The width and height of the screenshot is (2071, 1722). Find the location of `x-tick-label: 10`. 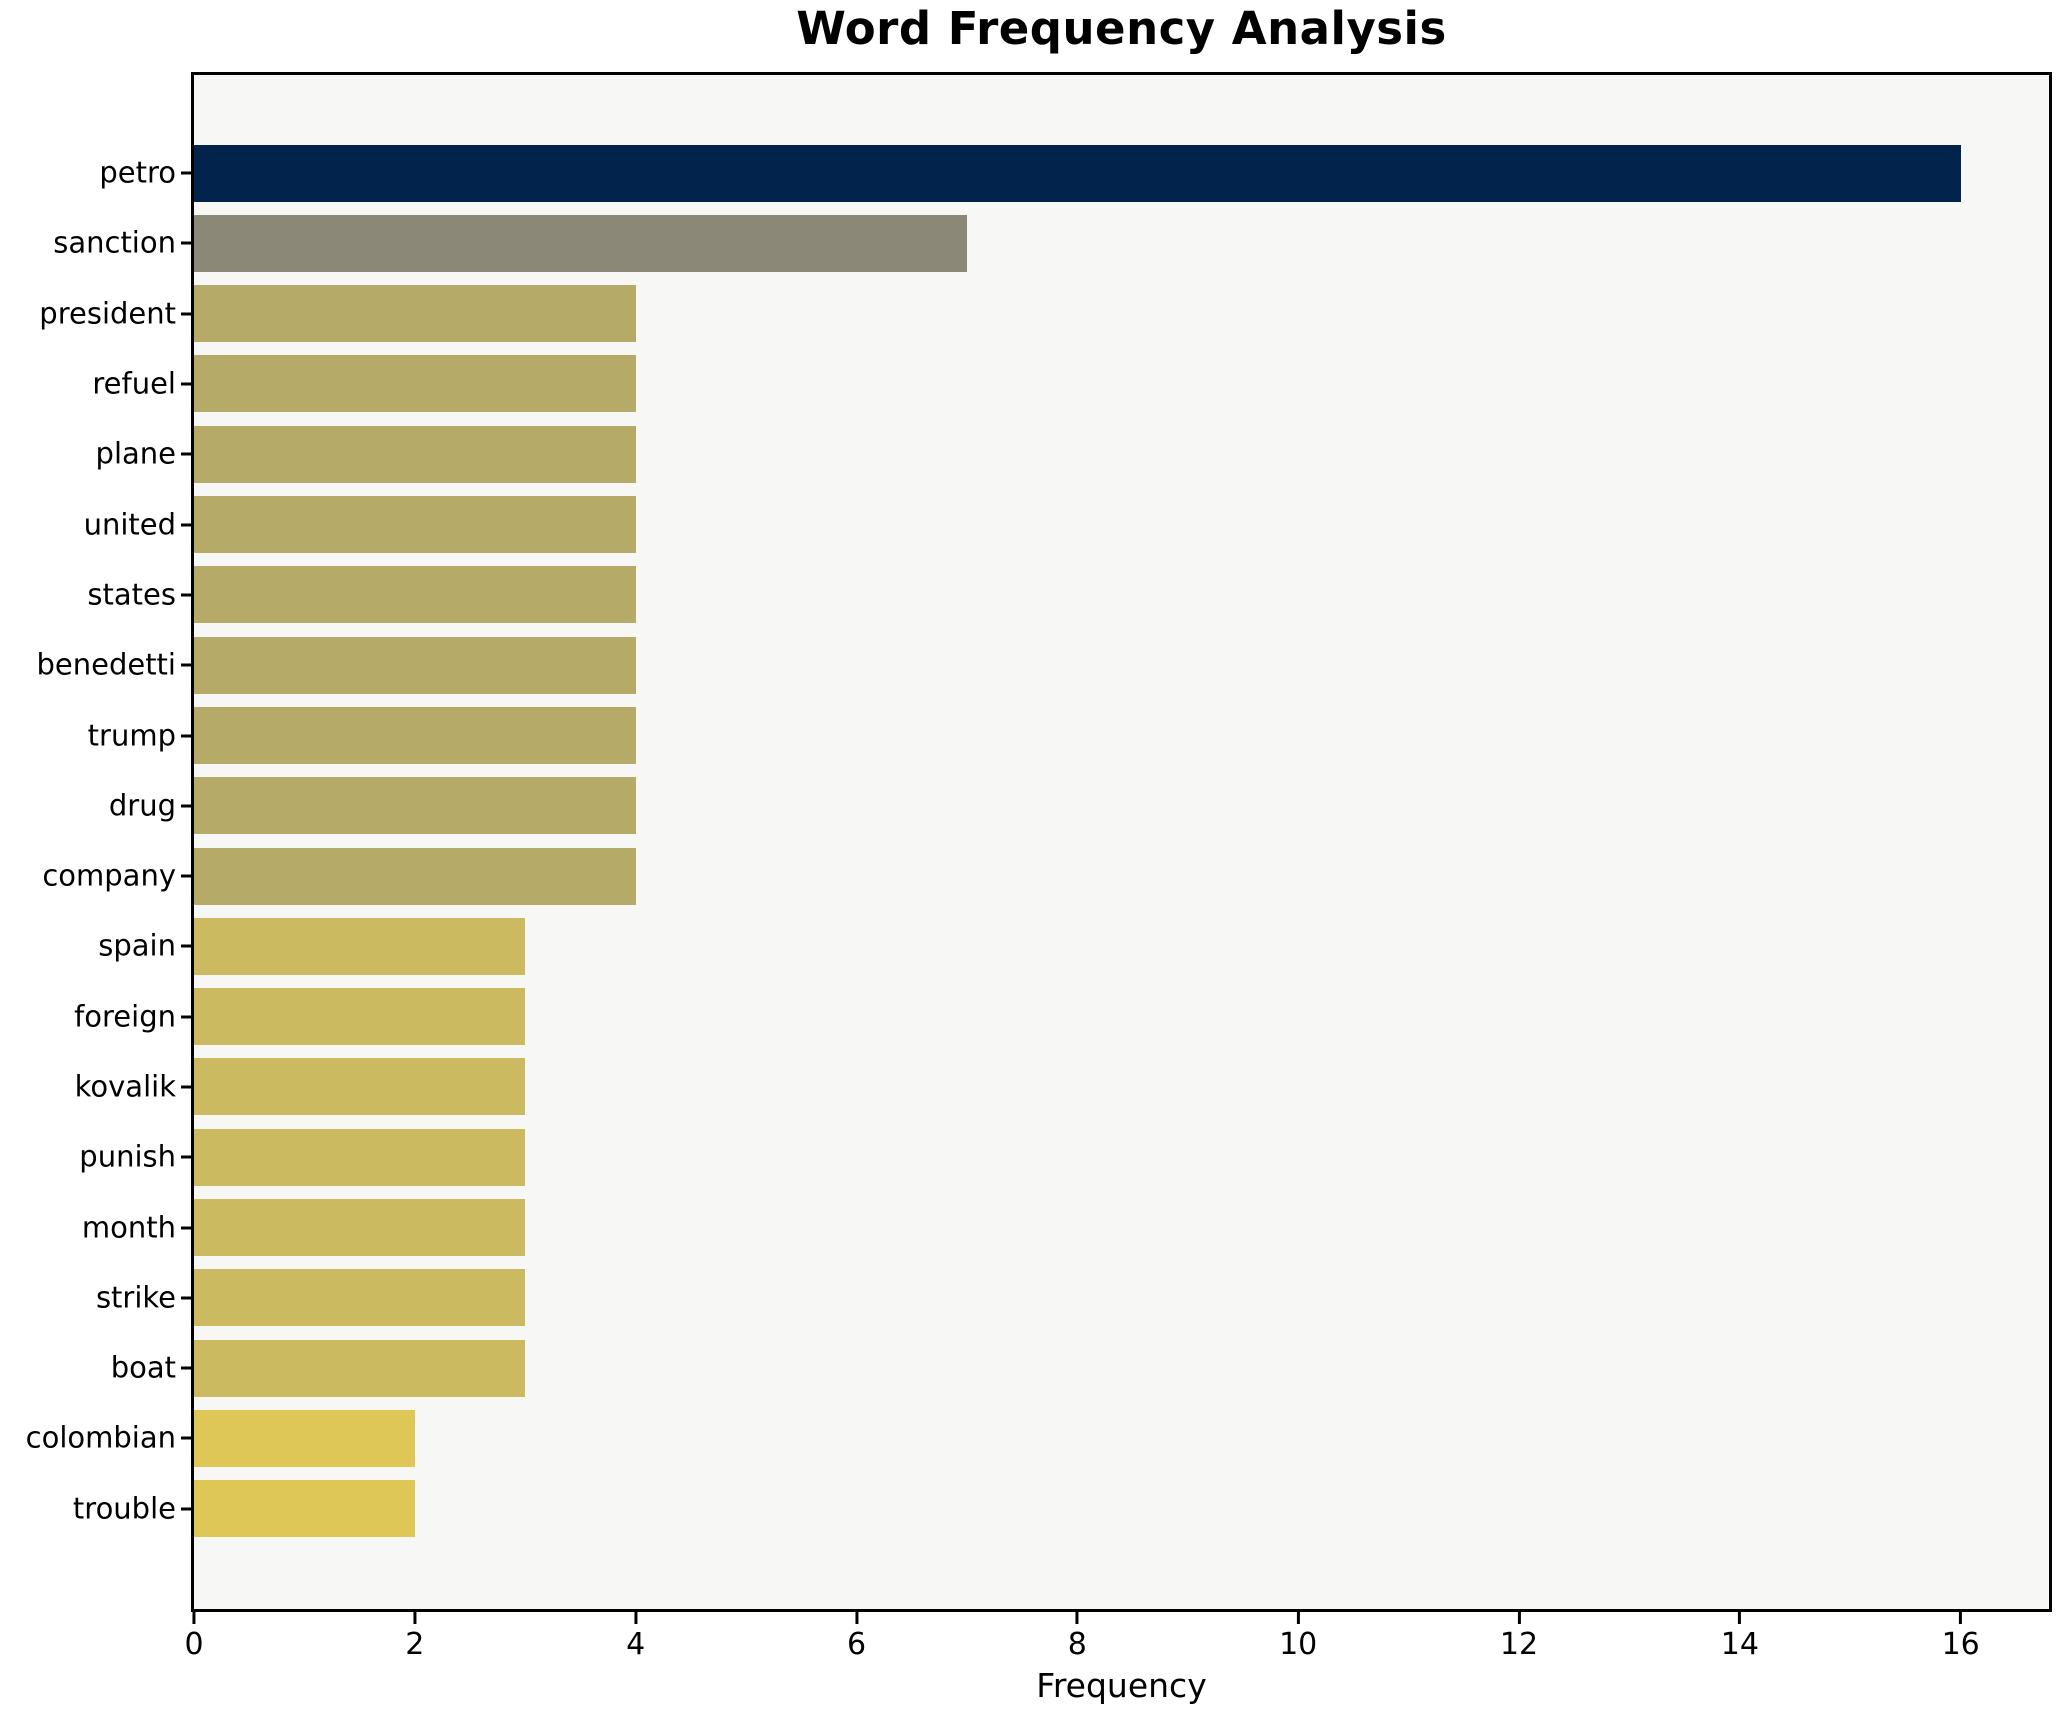

x-tick-label: 10 is located at coordinates (1298, 1644).